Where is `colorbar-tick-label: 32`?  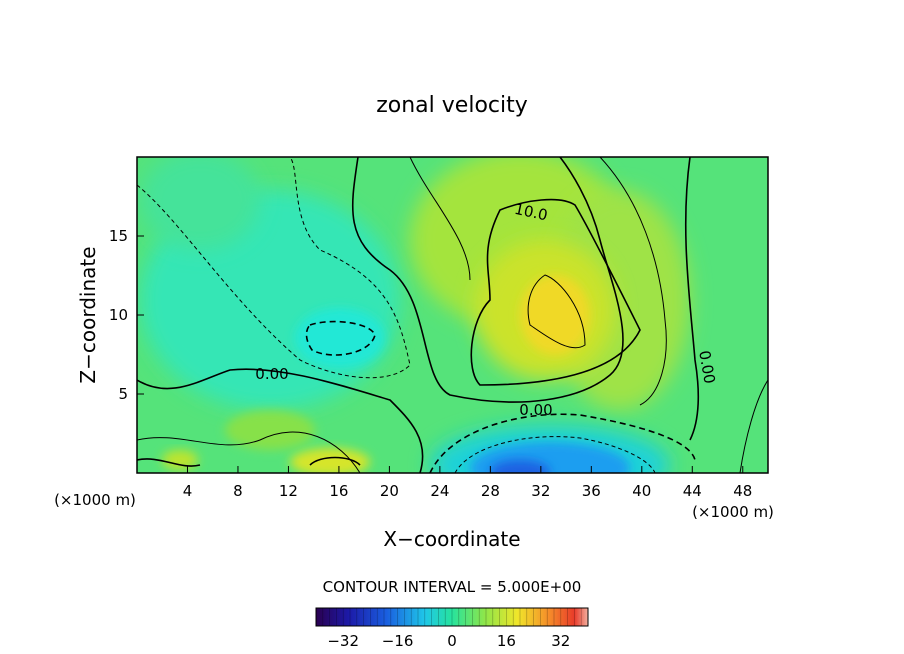
colorbar-tick-label: 32 is located at coordinates (560, 641).